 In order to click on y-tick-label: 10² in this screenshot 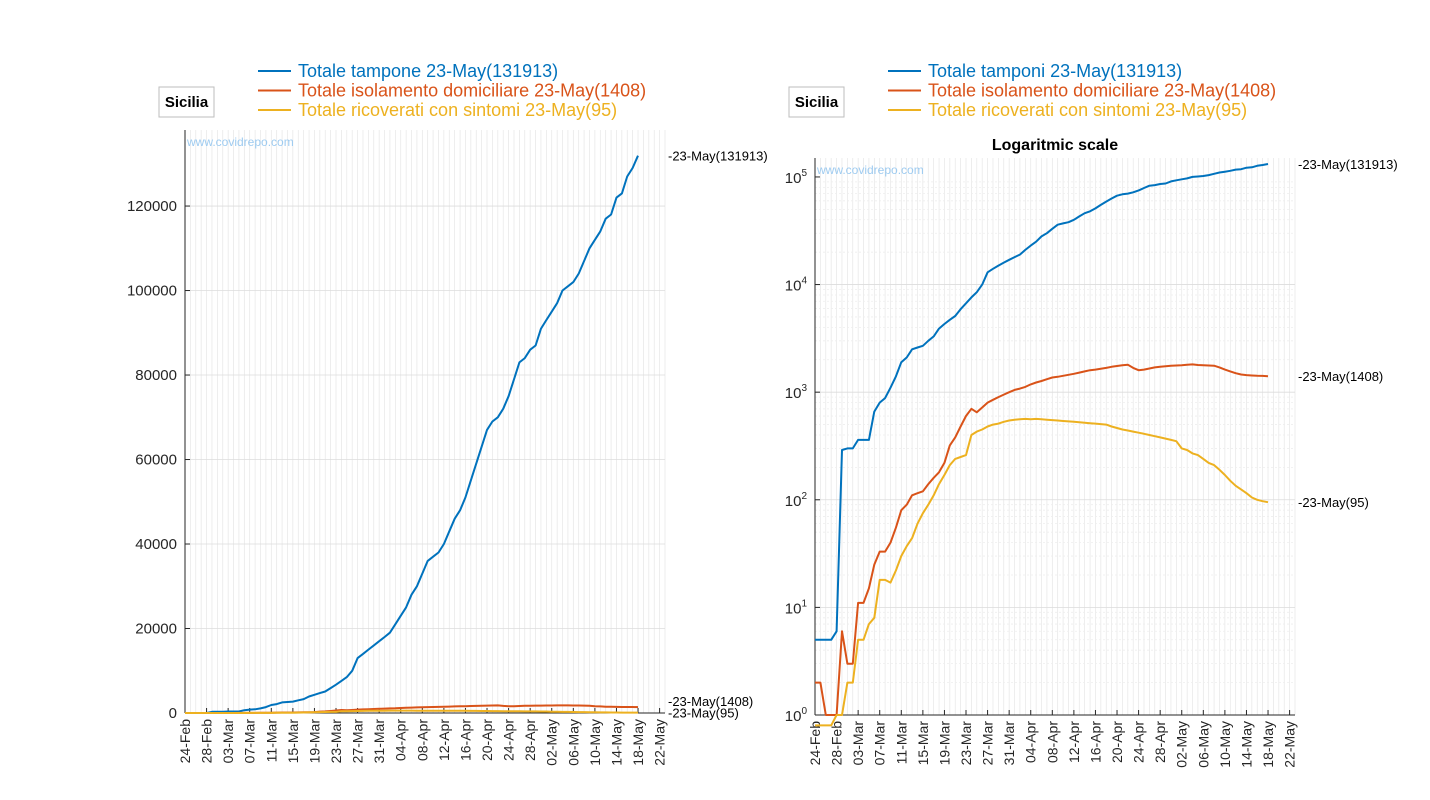, I will do `click(796, 500)`.